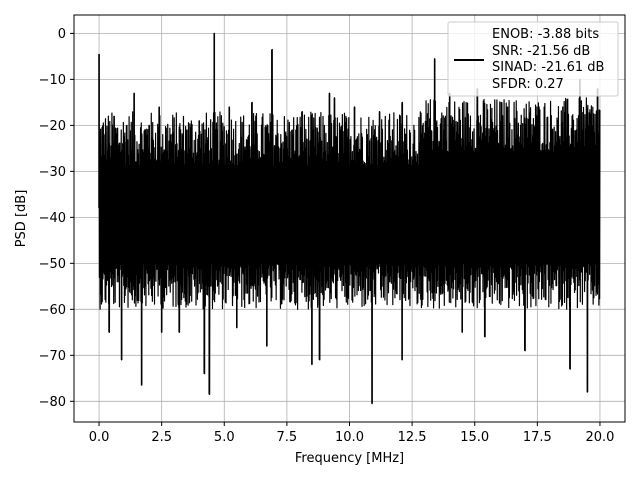 This screenshot has height=480, width=640. Describe the element at coordinates (412, 437) in the screenshot. I see `x-tick-label: 12.5` at that location.